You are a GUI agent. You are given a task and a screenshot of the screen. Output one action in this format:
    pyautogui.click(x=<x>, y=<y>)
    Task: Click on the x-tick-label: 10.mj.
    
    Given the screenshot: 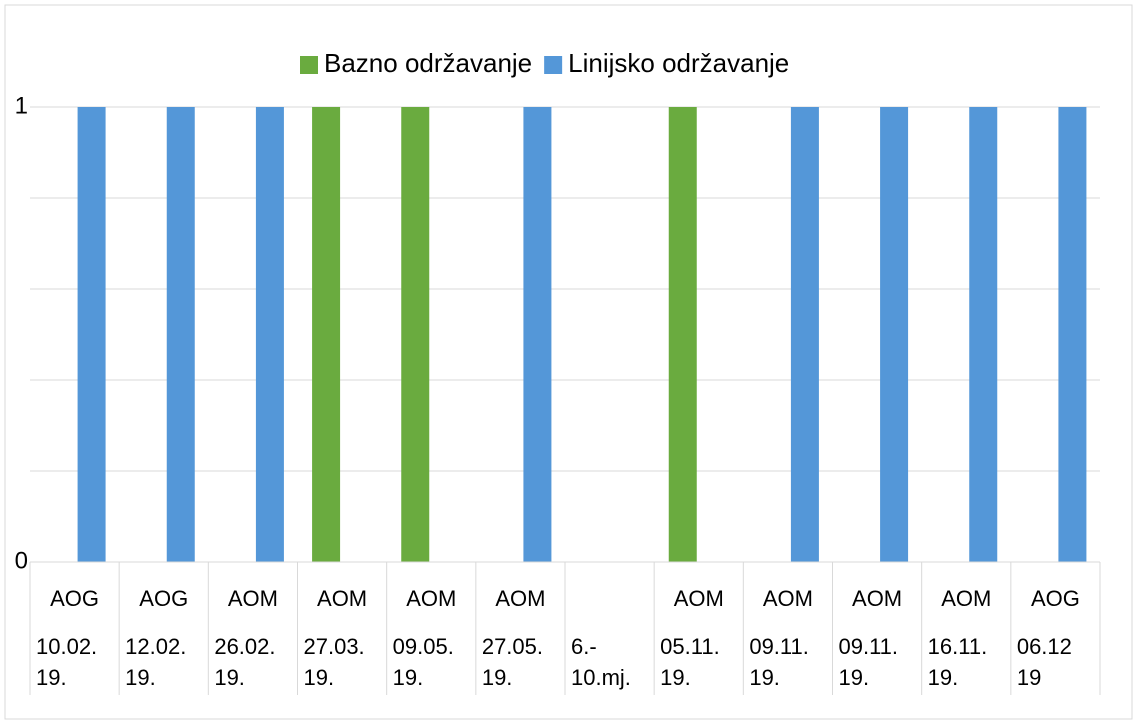 What is the action you would take?
    pyautogui.click(x=601, y=677)
    